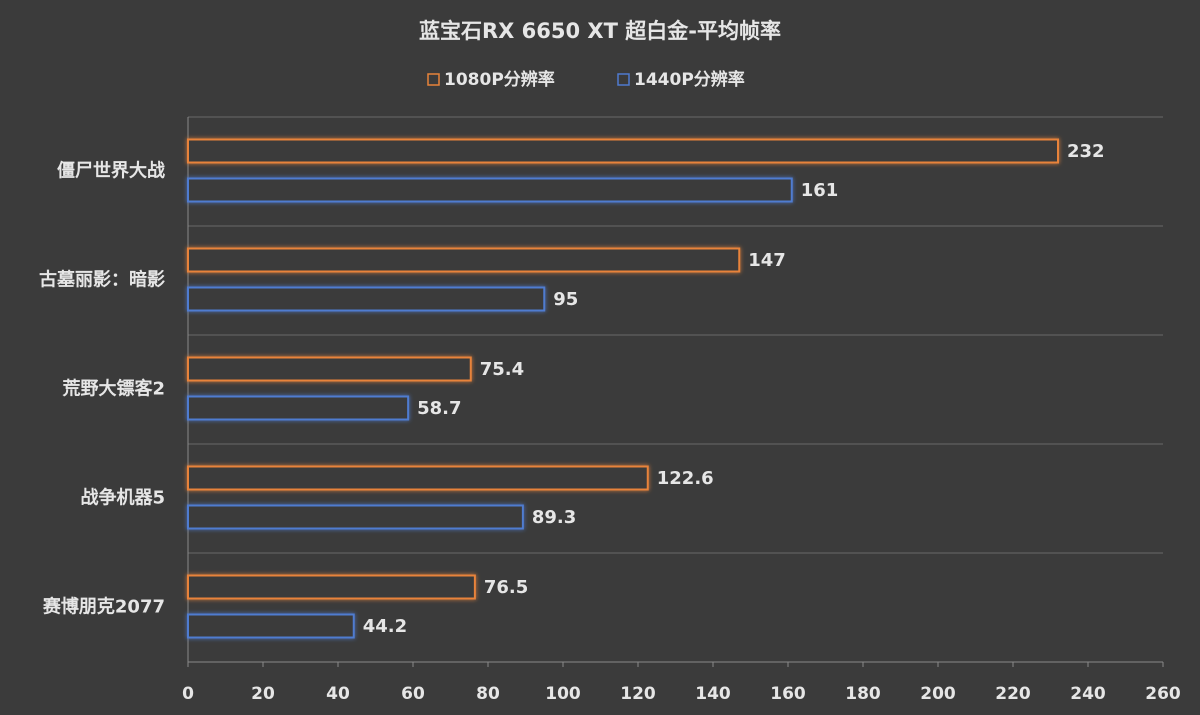 Image resolution: width=1200 pixels, height=715 pixels. What do you see at coordinates (713, 694) in the screenshot?
I see `x-tick-label: 140` at bounding box center [713, 694].